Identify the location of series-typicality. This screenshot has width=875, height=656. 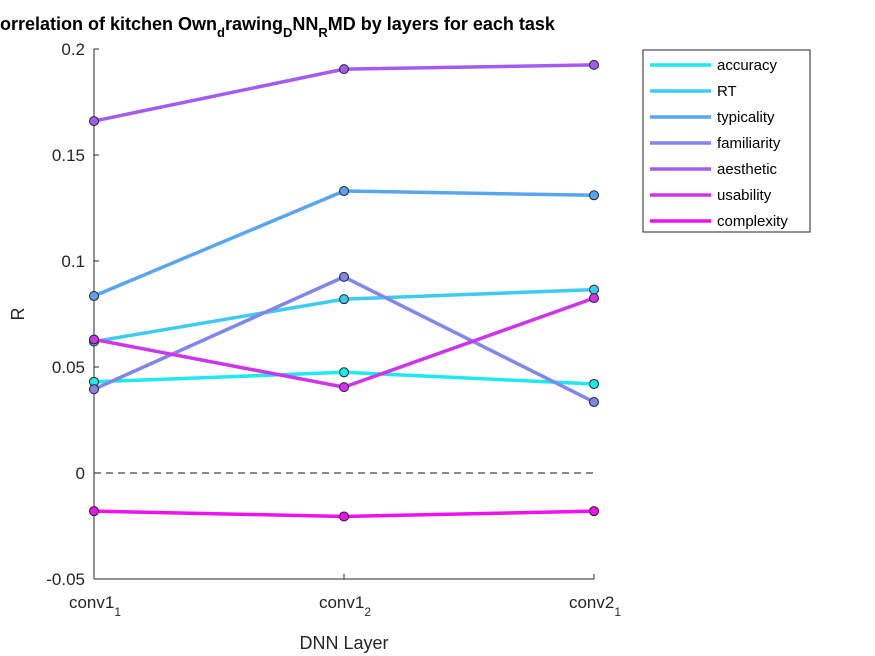
(344, 243).